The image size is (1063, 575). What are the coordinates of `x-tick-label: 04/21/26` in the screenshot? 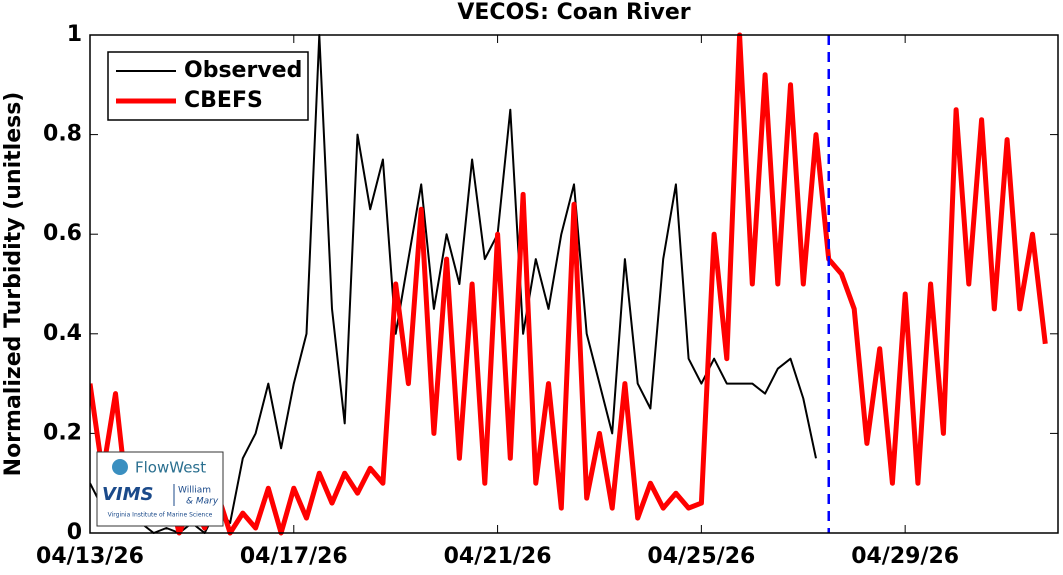 It's located at (498, 556).